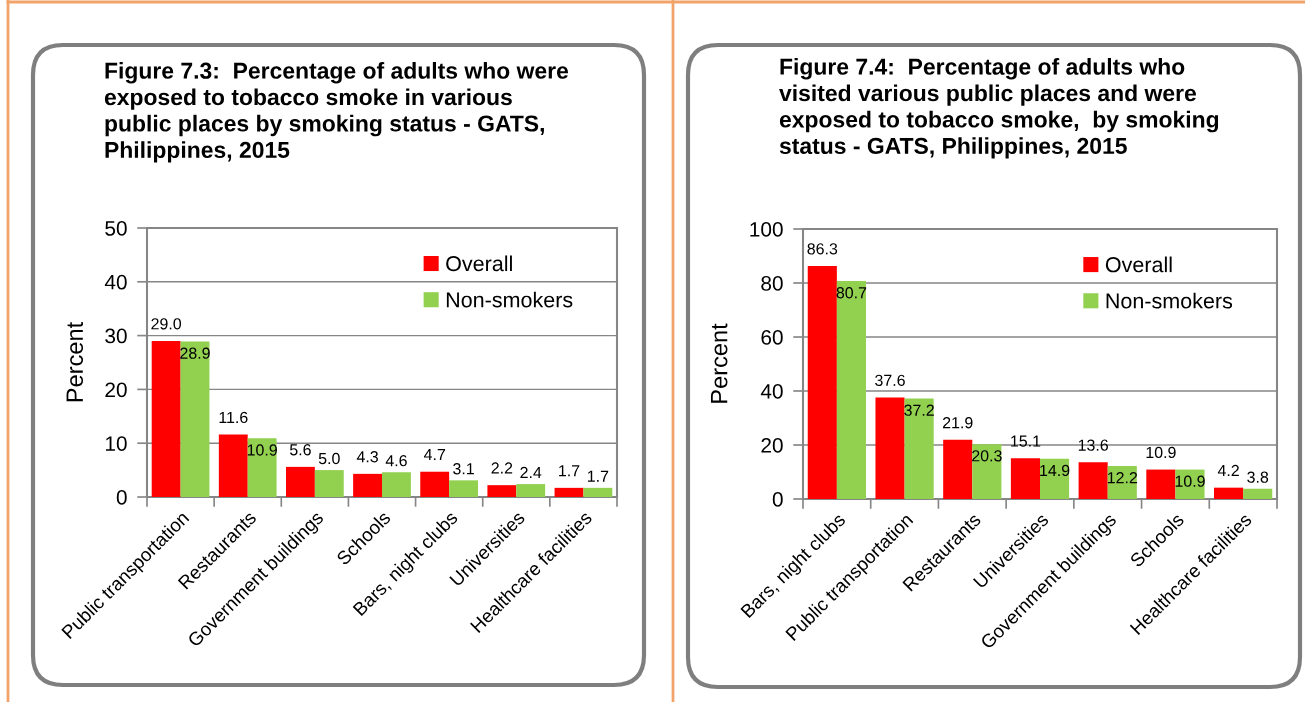  What do you see at coordinates (1122, 478) in the screenshot?
I see `data-label: 12.2` at bounding box center [1122, 478].